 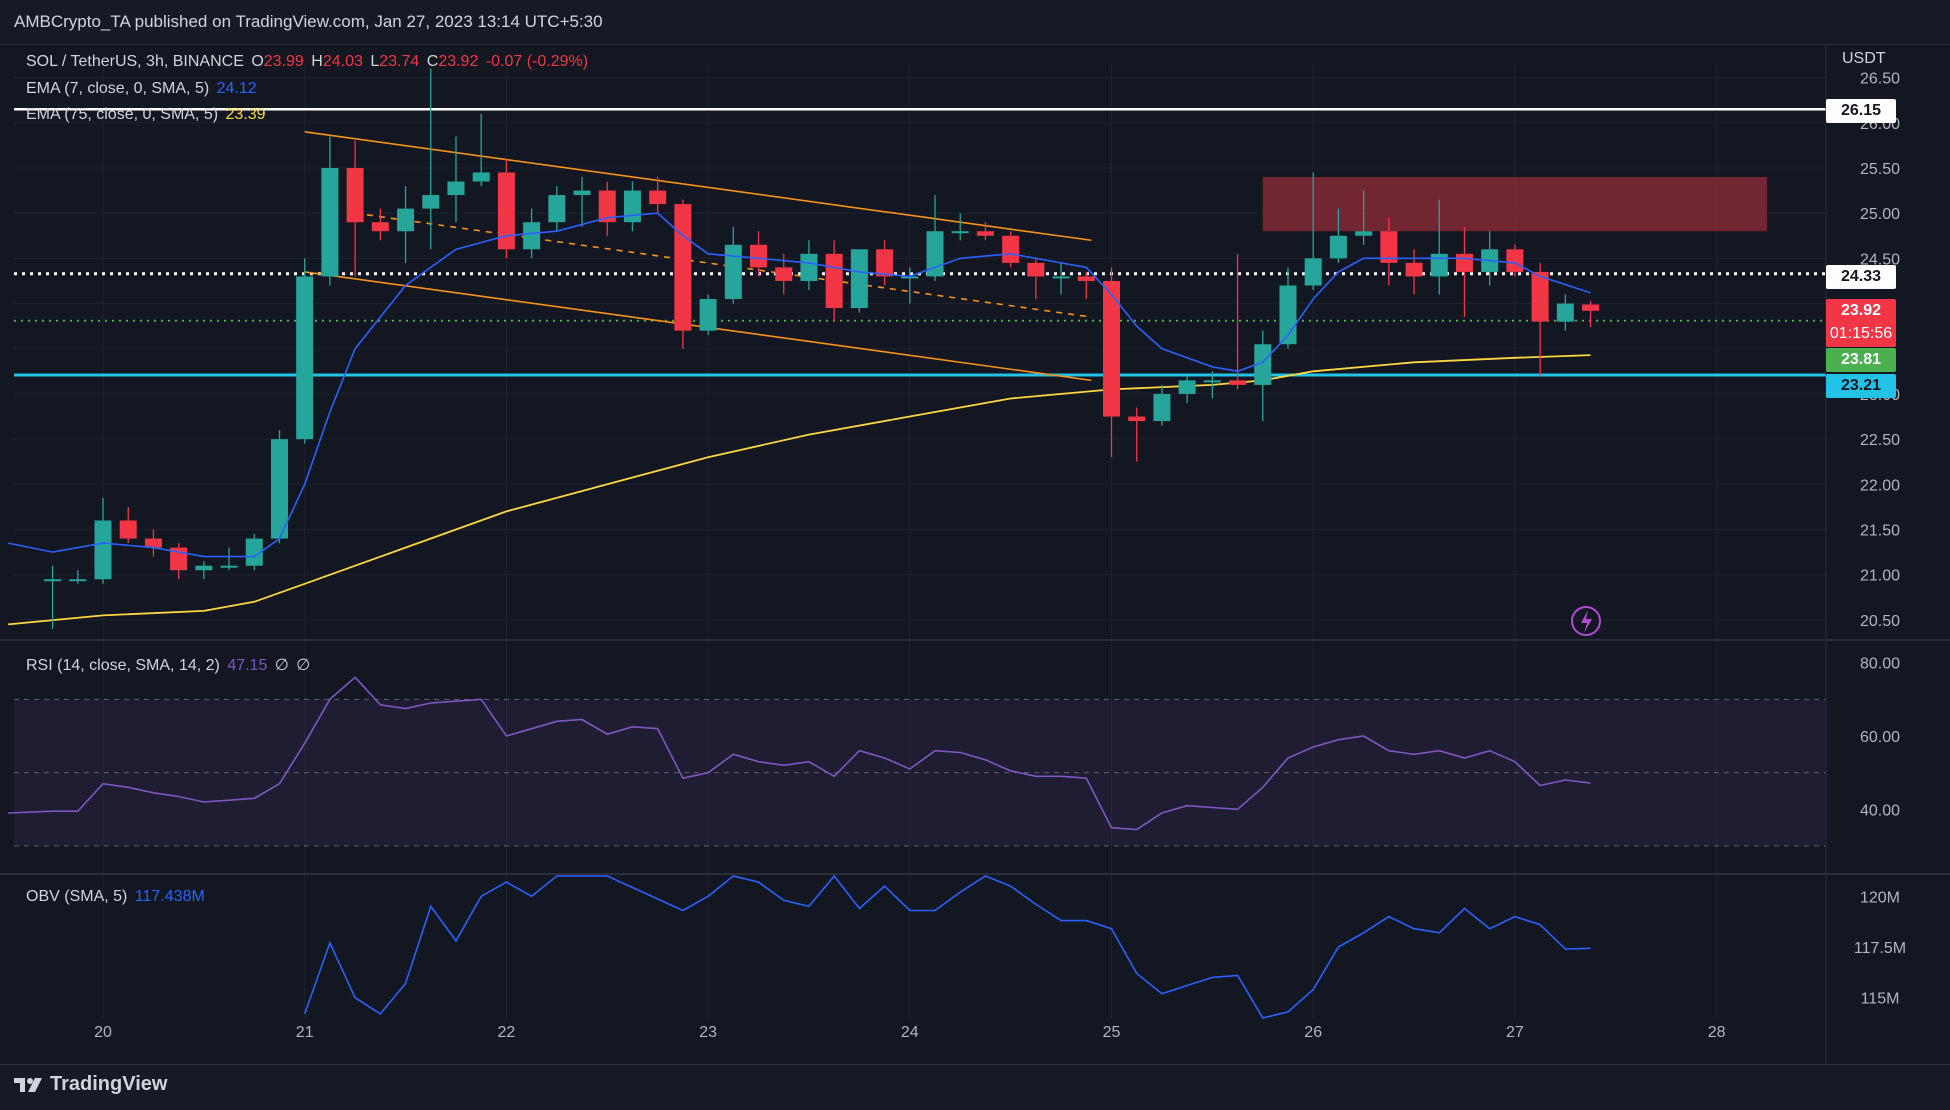 What do you see at coordinates (1880, 259) in the screenshot?
I see `price-tick-label: 24.50` at bounding box center [1880, 259].